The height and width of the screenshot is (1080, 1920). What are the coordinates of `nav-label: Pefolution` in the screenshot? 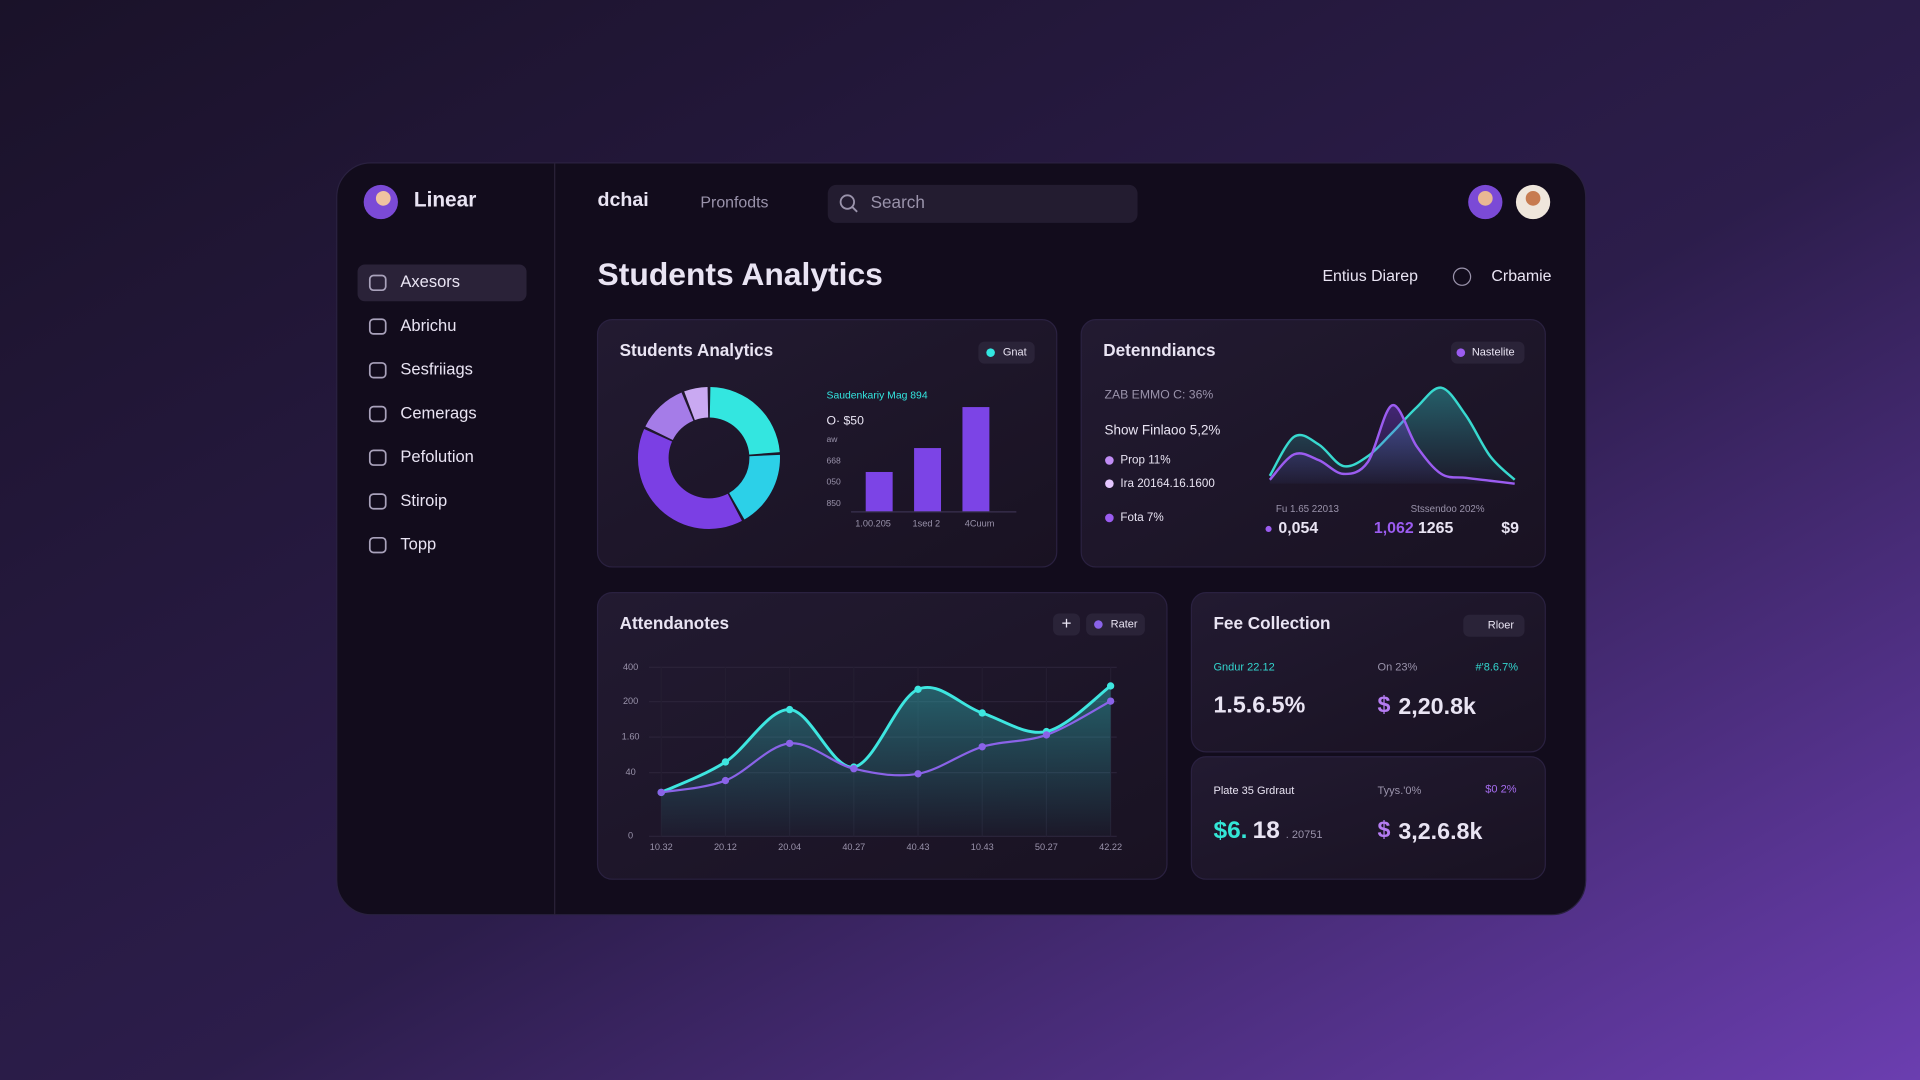 It's located at (436, 456).